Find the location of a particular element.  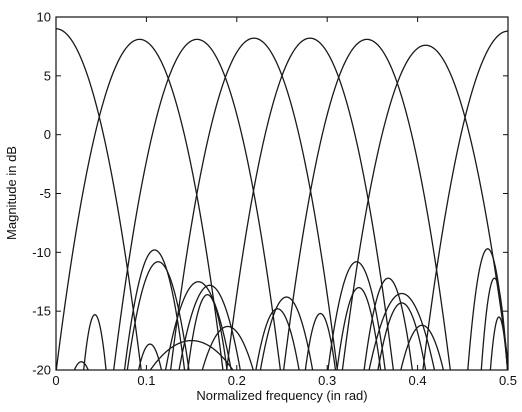

x-axis-label: Normalized frequency (in rad) is located at coordinates (281, 395).